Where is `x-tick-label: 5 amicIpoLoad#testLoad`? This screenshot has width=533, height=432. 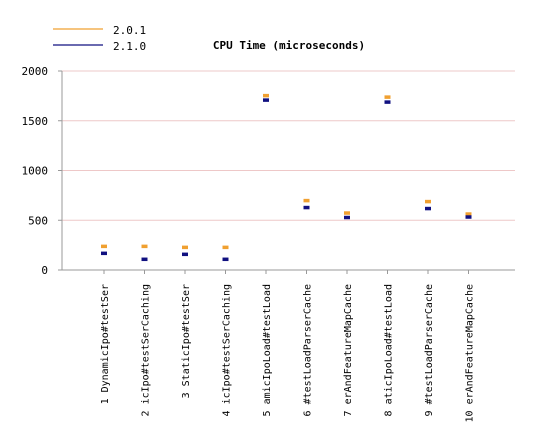 x-tick-label: 5 amicIpoLoad#testLoad is located at coordinates (267, 350).